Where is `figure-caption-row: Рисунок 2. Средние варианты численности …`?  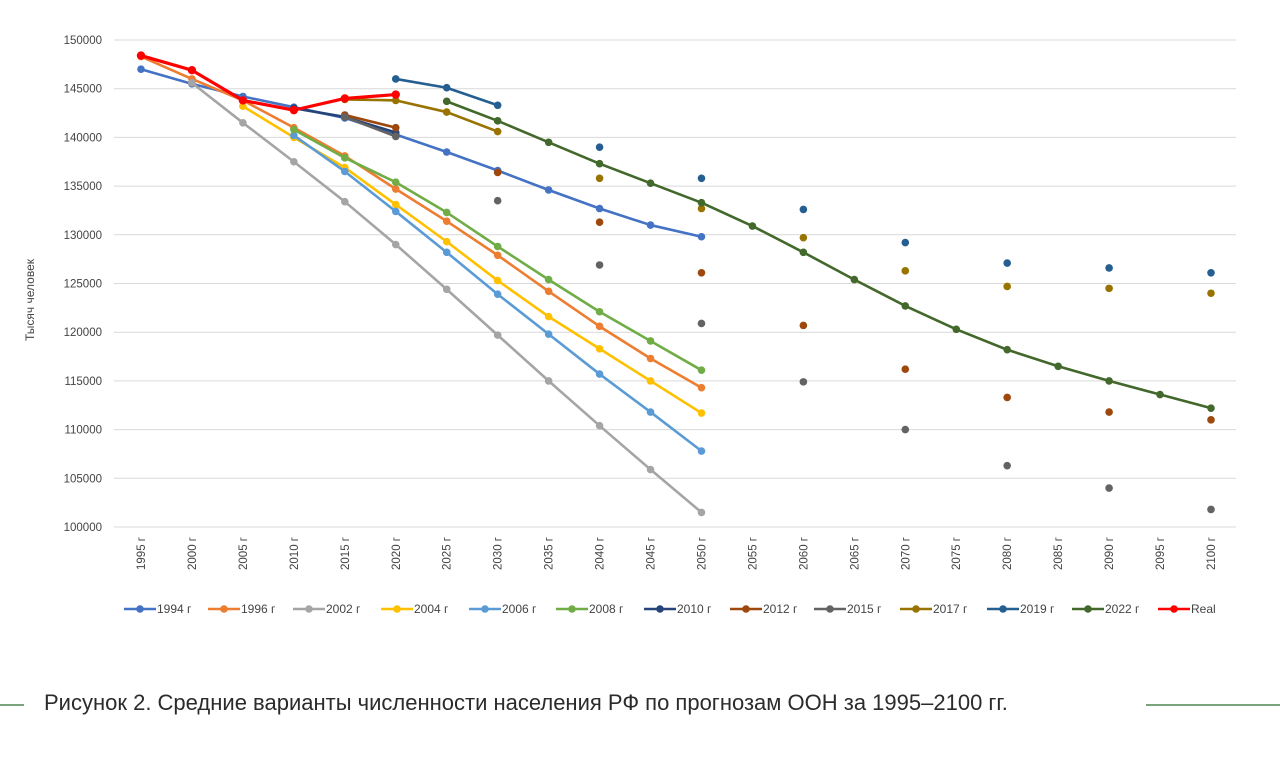 figure-caption-row: Рисунок 2. Средние варианты численности … is located at coordinates (640, 706).